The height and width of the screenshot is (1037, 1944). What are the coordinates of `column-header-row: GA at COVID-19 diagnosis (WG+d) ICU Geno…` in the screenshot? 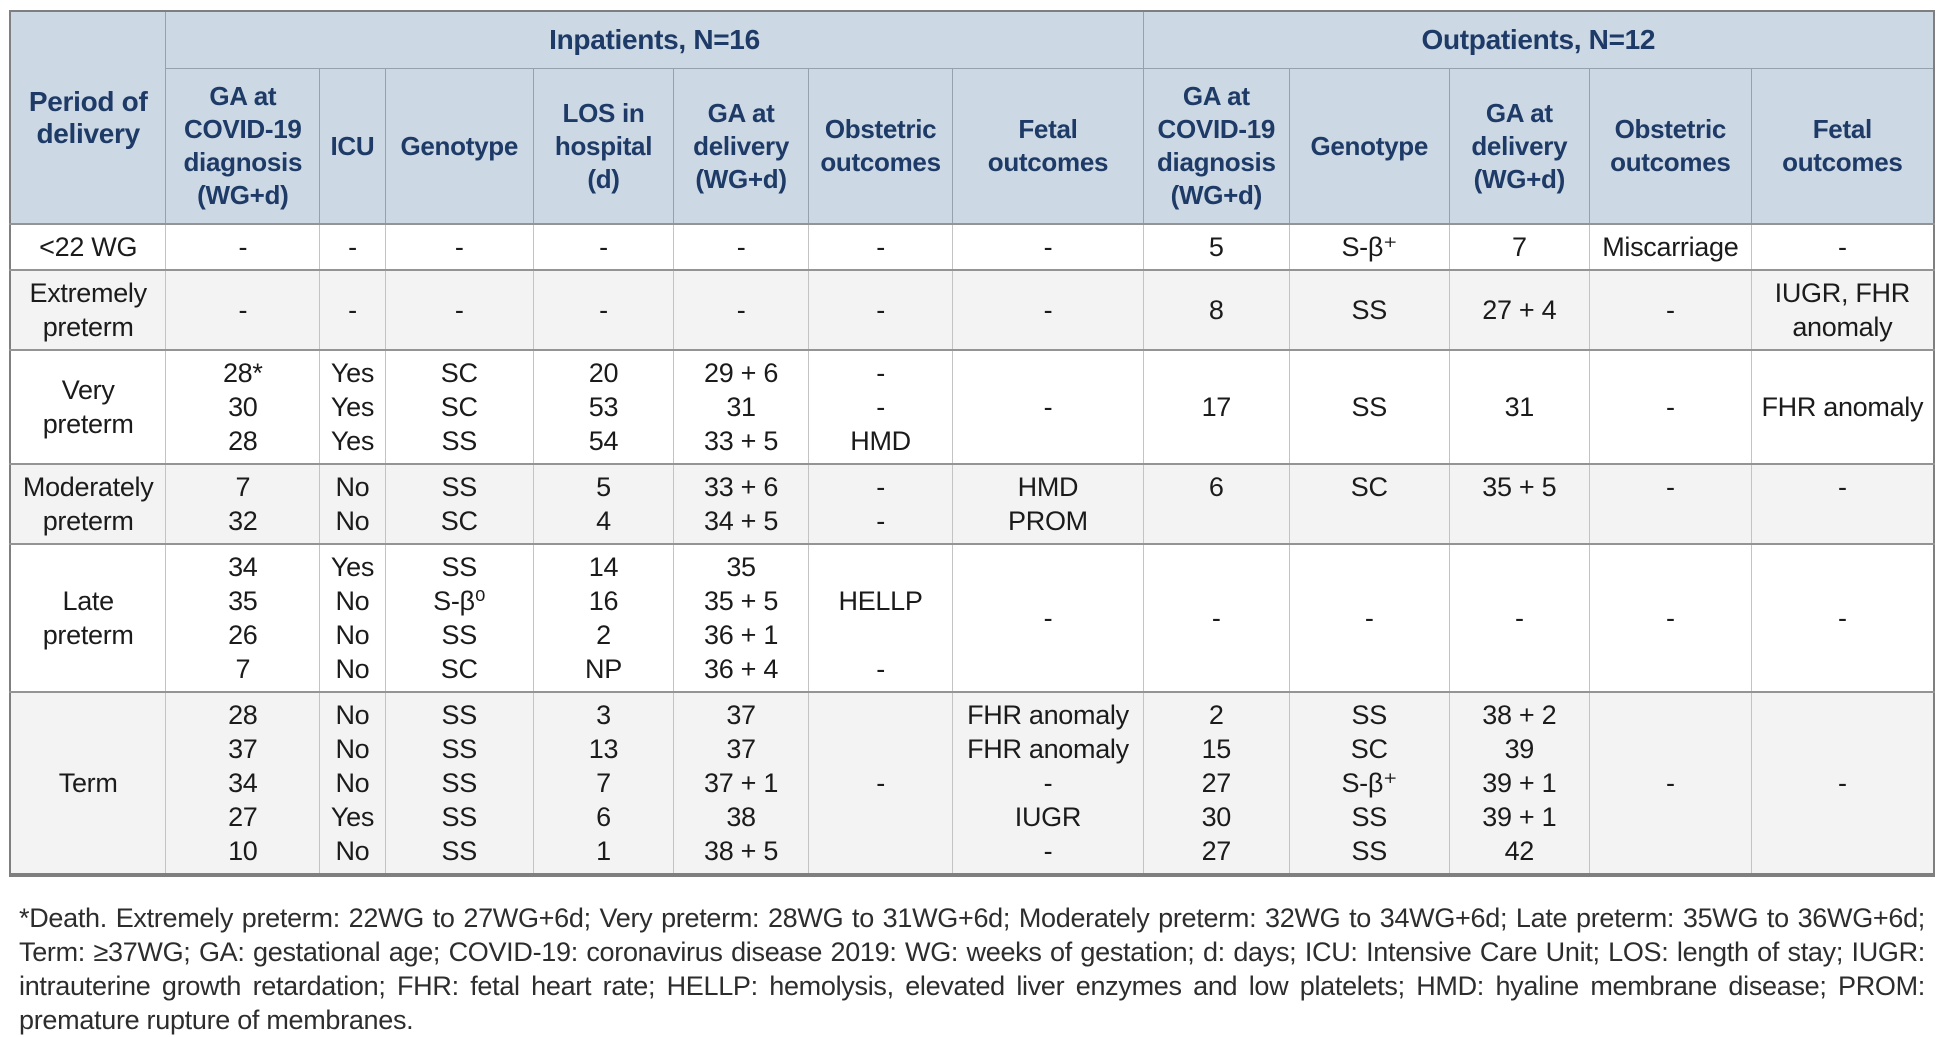 It's located at (972, 146).